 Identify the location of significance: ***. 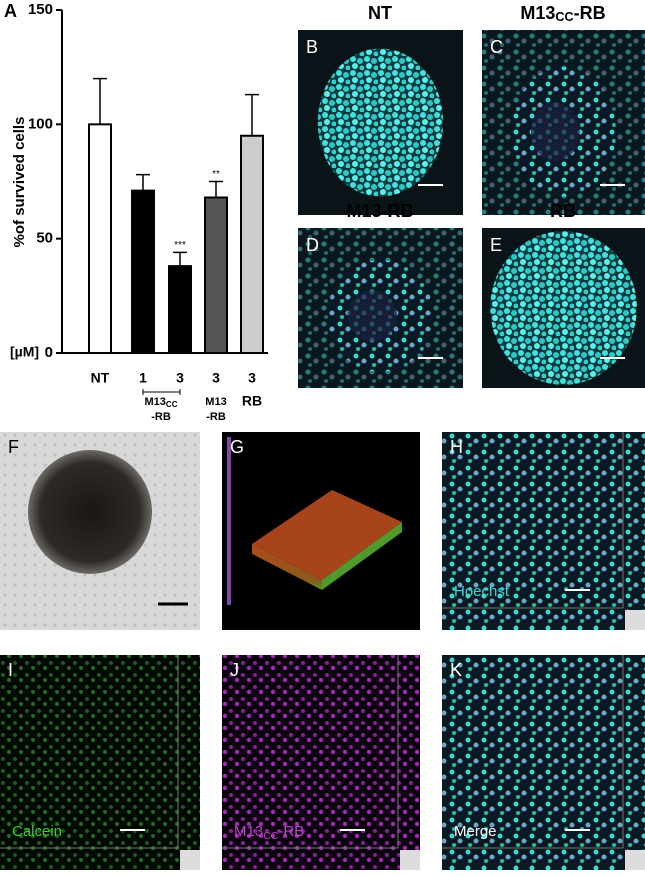
(180, 245).